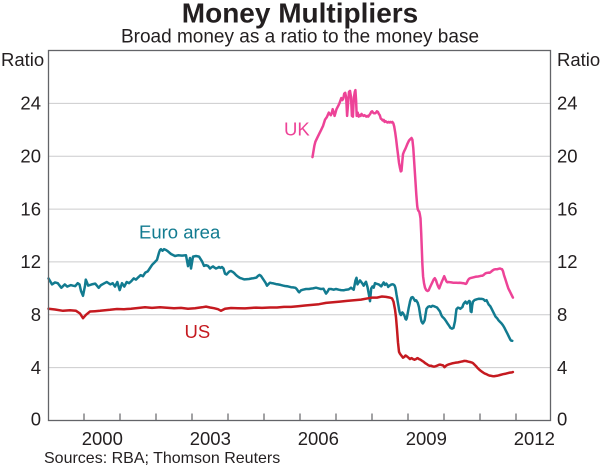  Describe the element at coordinates (198, 331) in the screenshot. I see `svg-text: US` at that location.